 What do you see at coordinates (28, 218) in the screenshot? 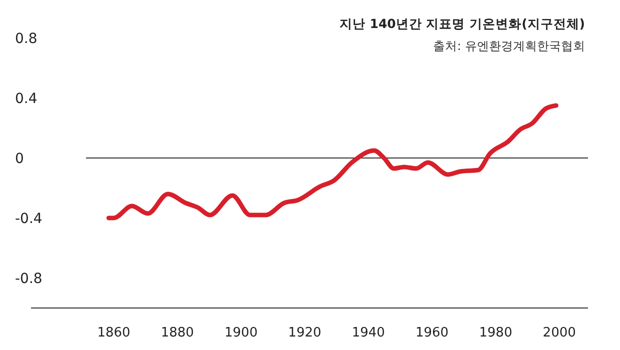
I see `y-tick-label: -0.4` at bounding box center [28, 218].